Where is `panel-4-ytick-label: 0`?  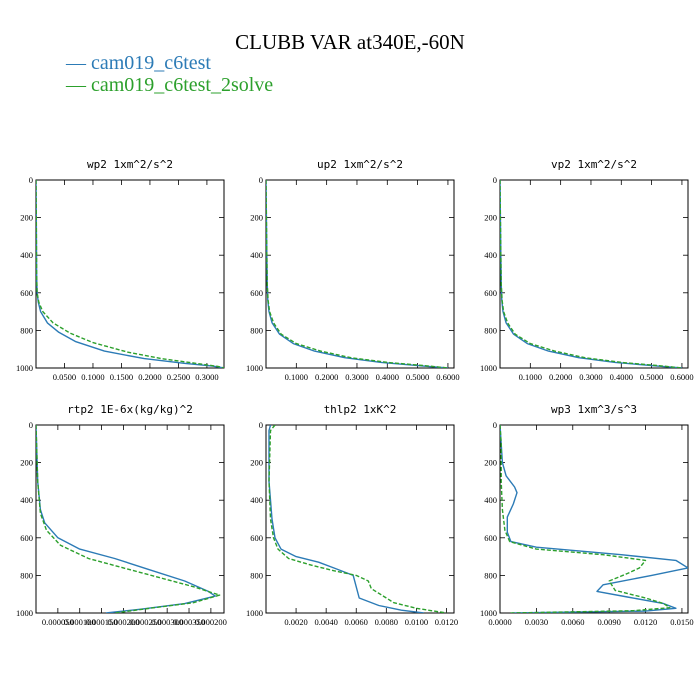 panel-4-ytick-label: 0 is located at coordinates (31, 425).